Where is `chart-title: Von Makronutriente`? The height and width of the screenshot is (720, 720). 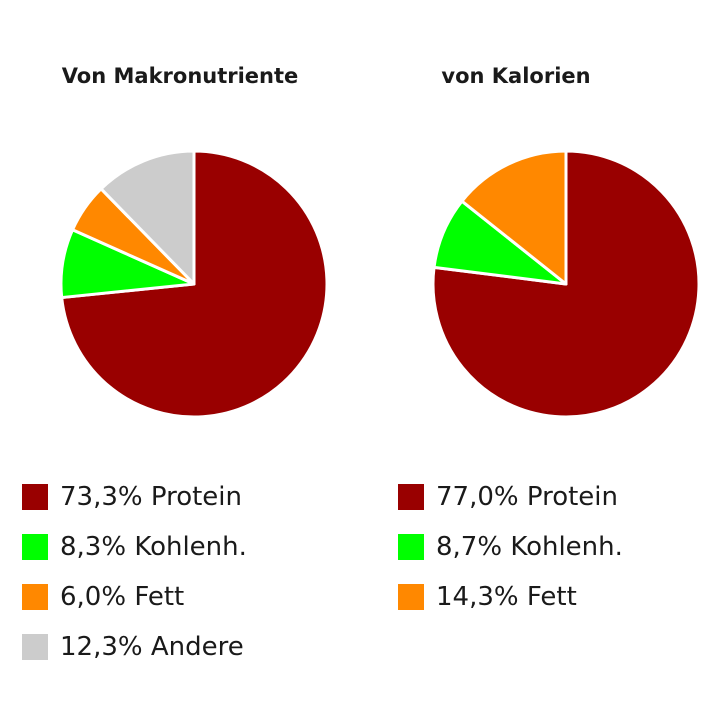
chart-title: Von Makronutriente is located at coordinates (180, 76).